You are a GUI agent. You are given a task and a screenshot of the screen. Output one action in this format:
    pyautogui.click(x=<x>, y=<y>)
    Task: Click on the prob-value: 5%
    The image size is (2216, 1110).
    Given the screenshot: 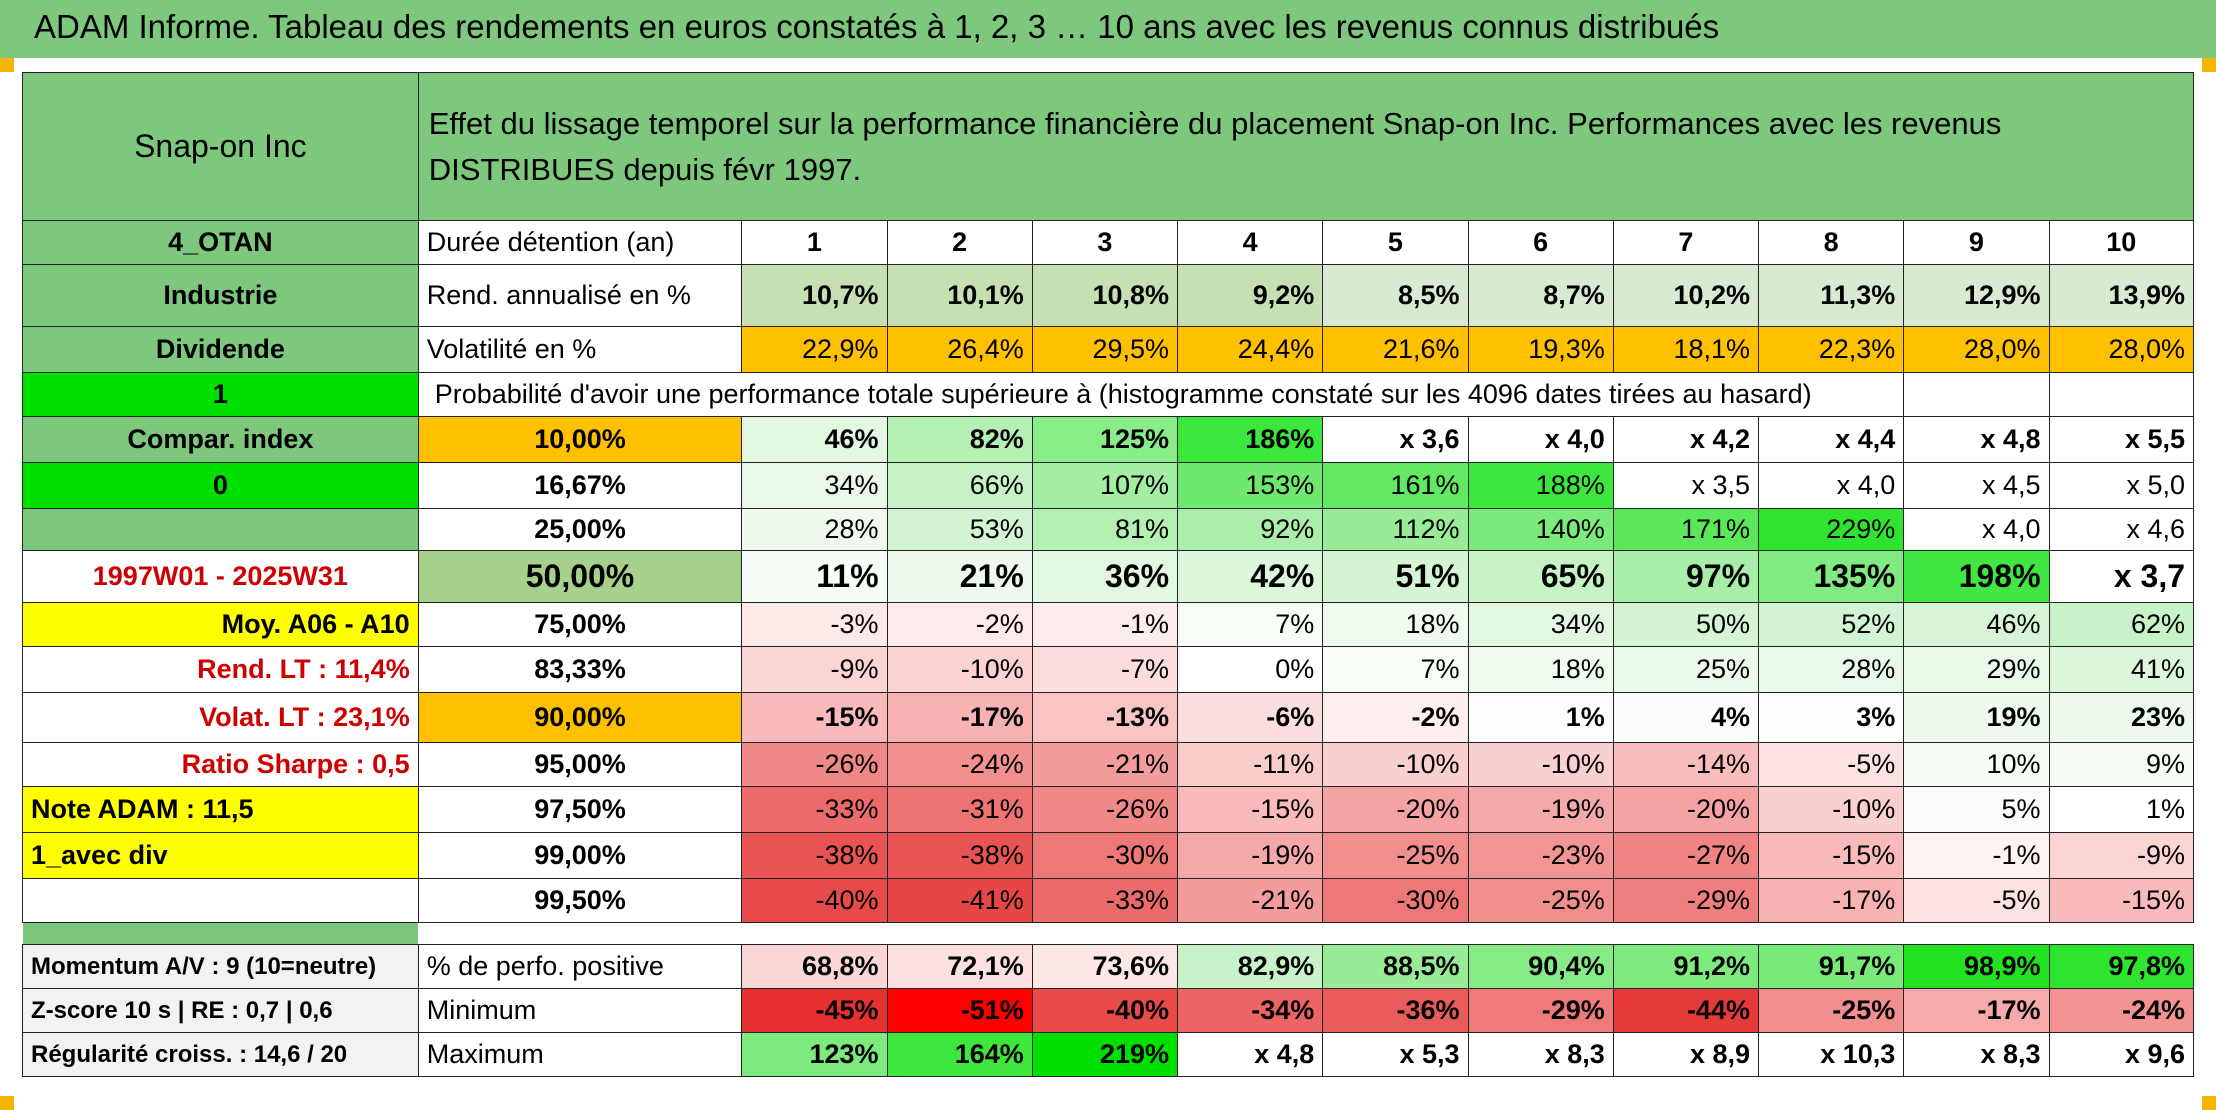 What is the action you would take?
    pyautogui.click(x=1976, y=809)
    